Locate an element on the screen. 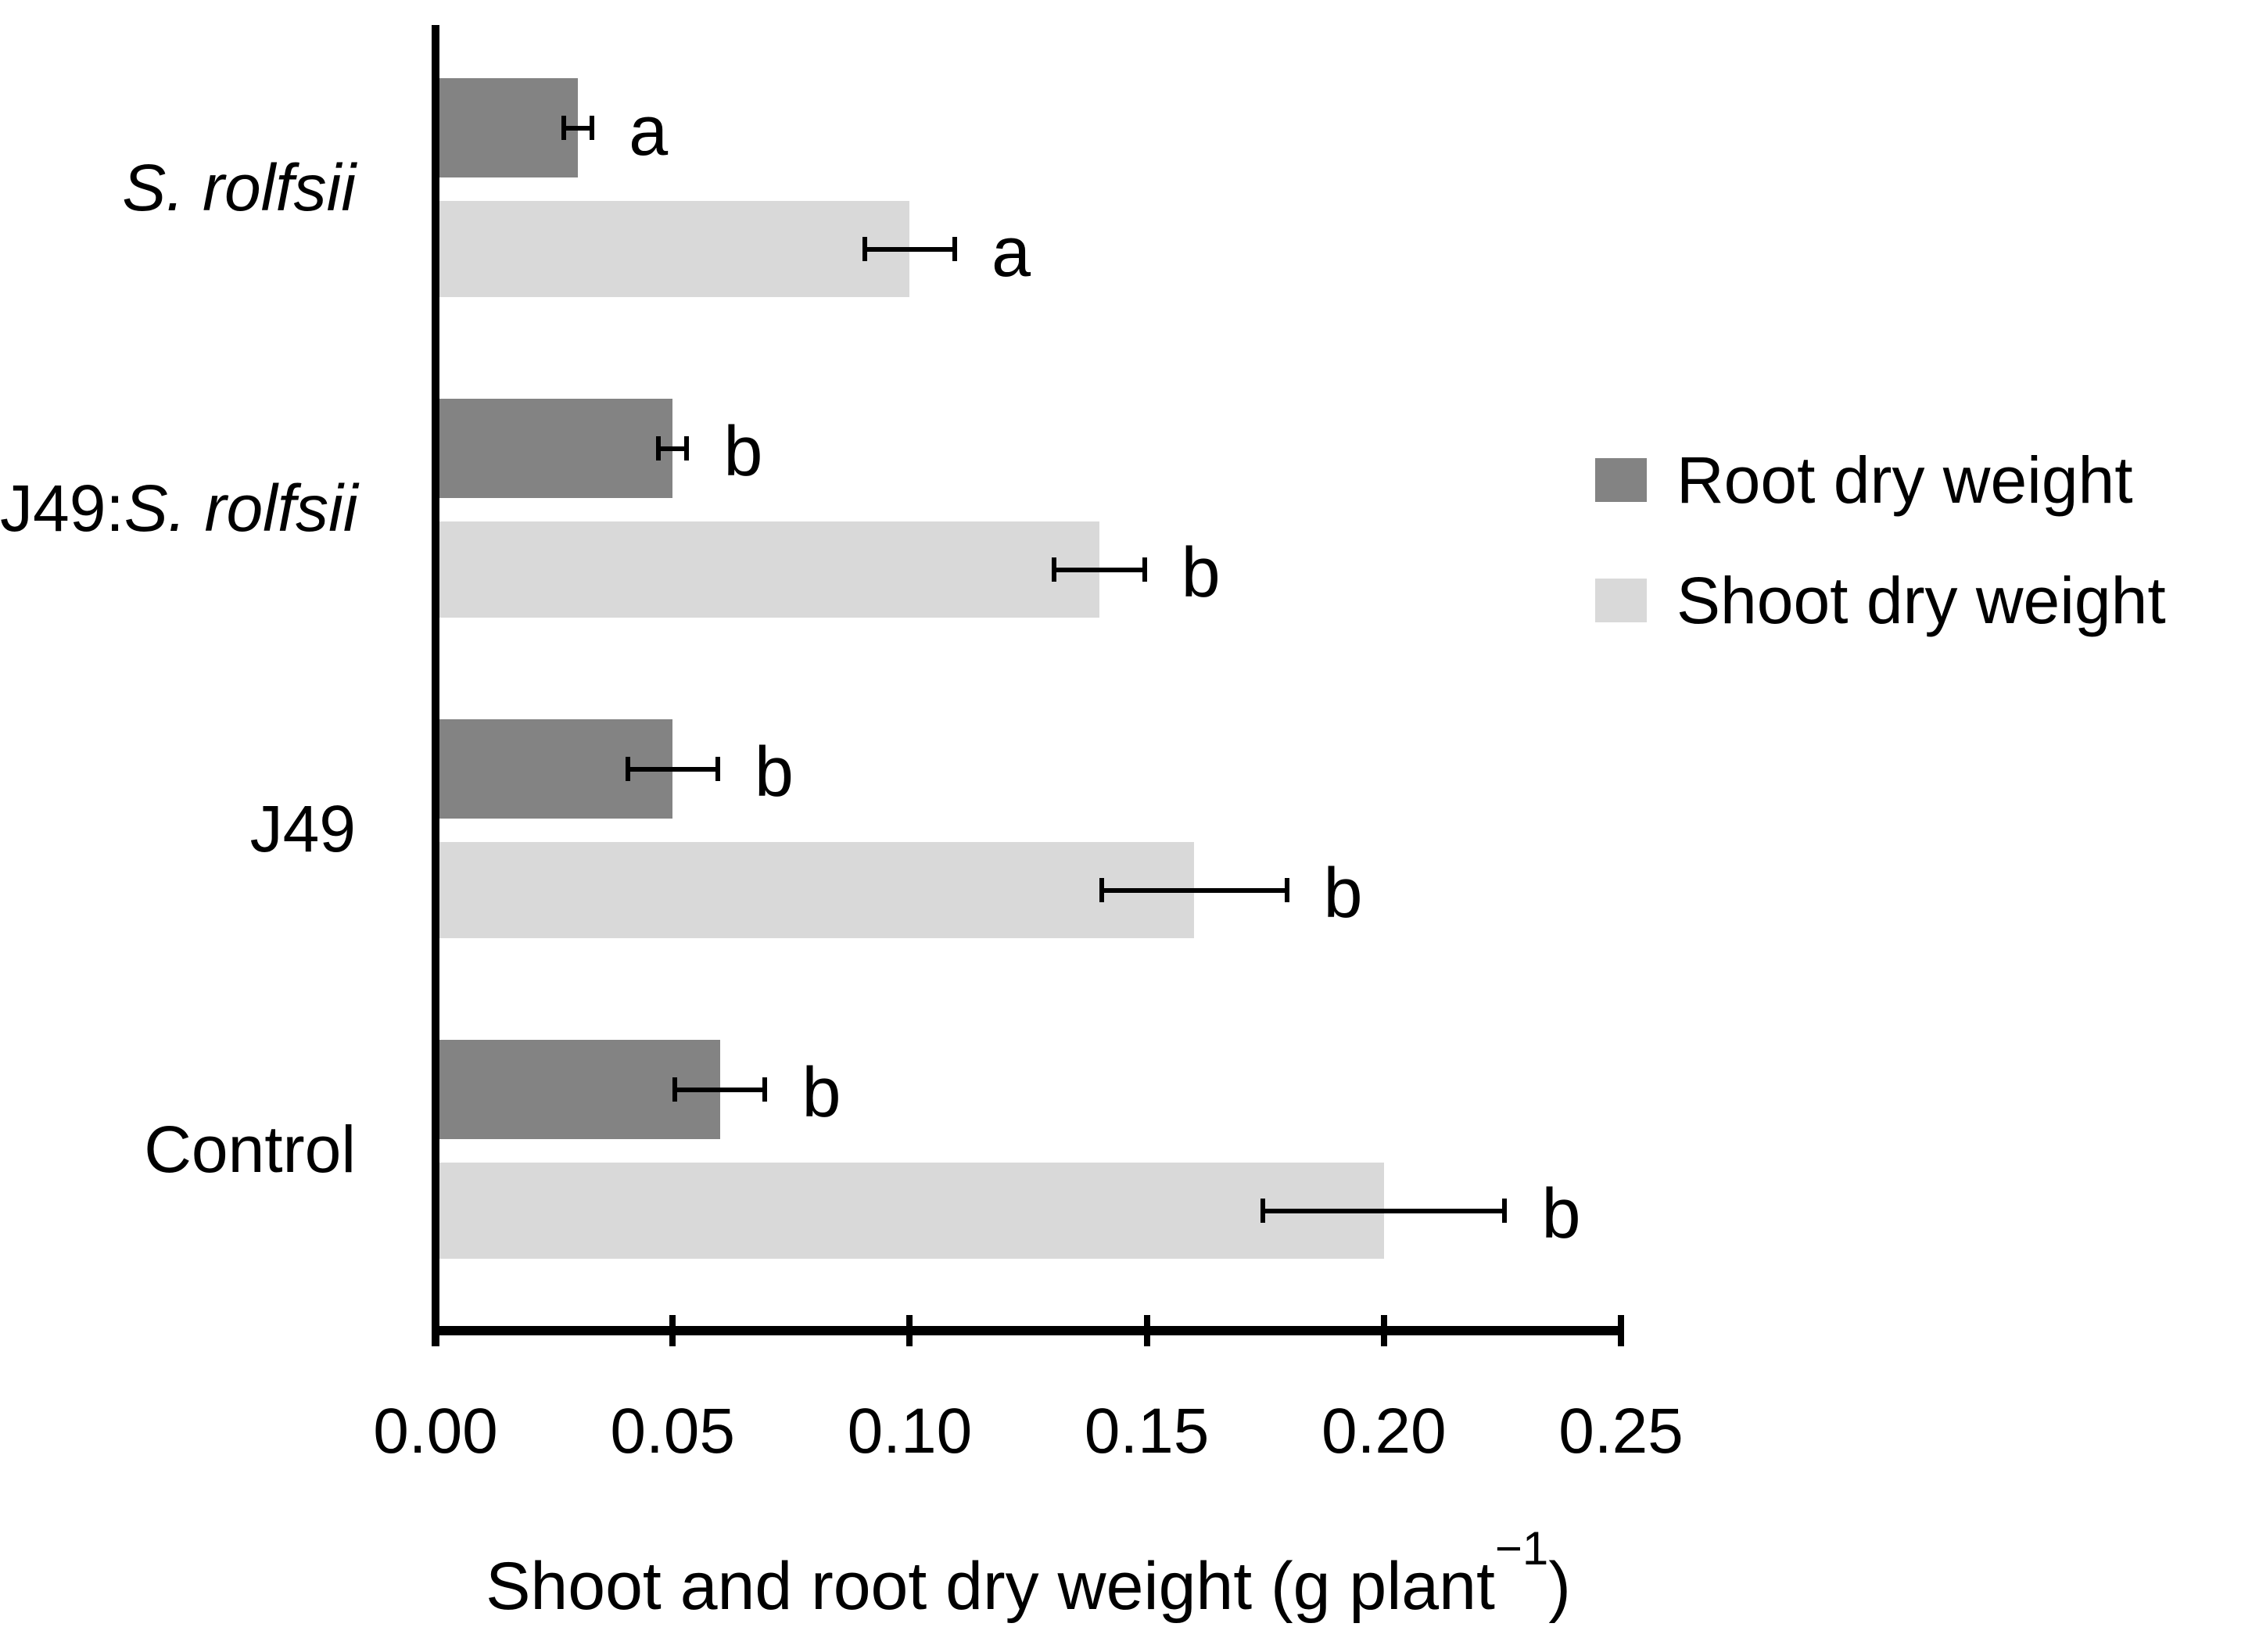 The image size is (2252, 1652). error-bar-shoot-dry-weight-s-rolfsii-line is located at coordinates (910, 249).